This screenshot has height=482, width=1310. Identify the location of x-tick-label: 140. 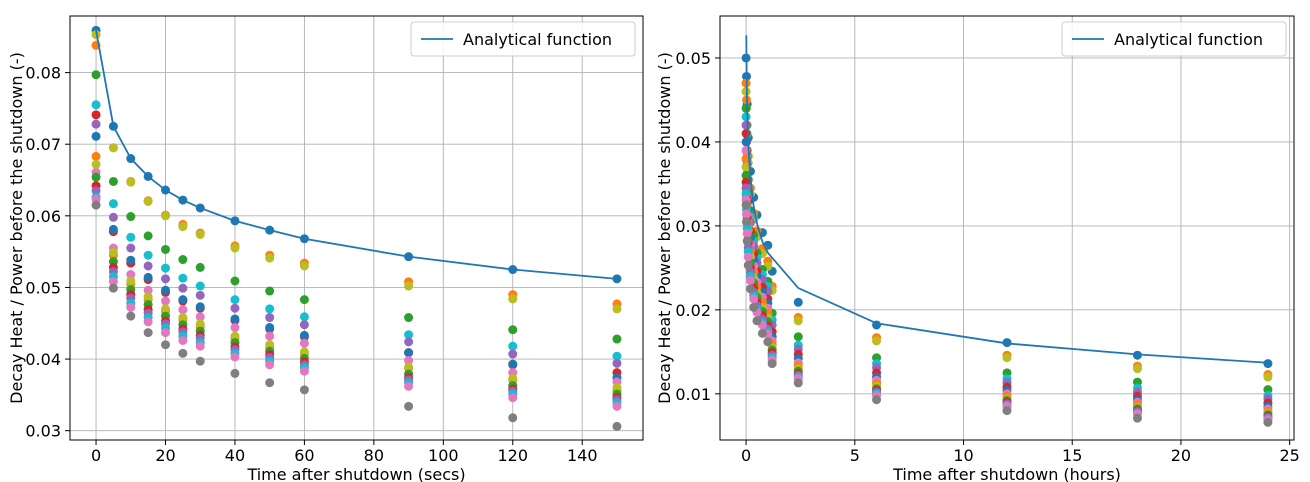
(582, 455).